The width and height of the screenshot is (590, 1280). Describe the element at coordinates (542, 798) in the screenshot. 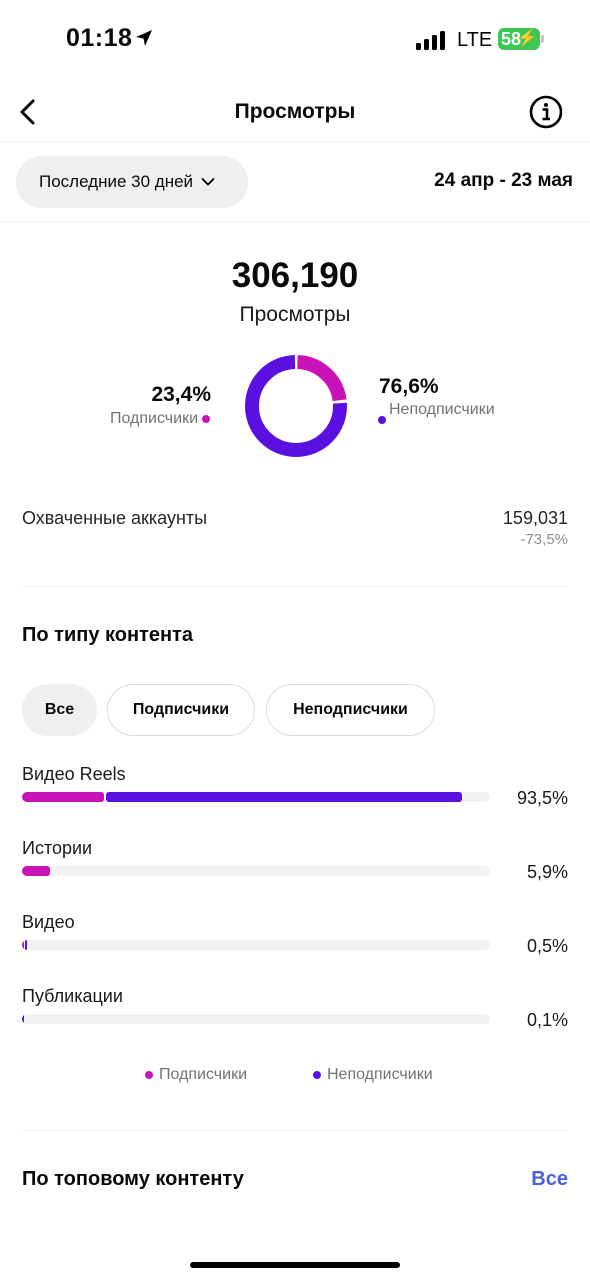

I see `content-type-percentage: 93,5%` at that location.